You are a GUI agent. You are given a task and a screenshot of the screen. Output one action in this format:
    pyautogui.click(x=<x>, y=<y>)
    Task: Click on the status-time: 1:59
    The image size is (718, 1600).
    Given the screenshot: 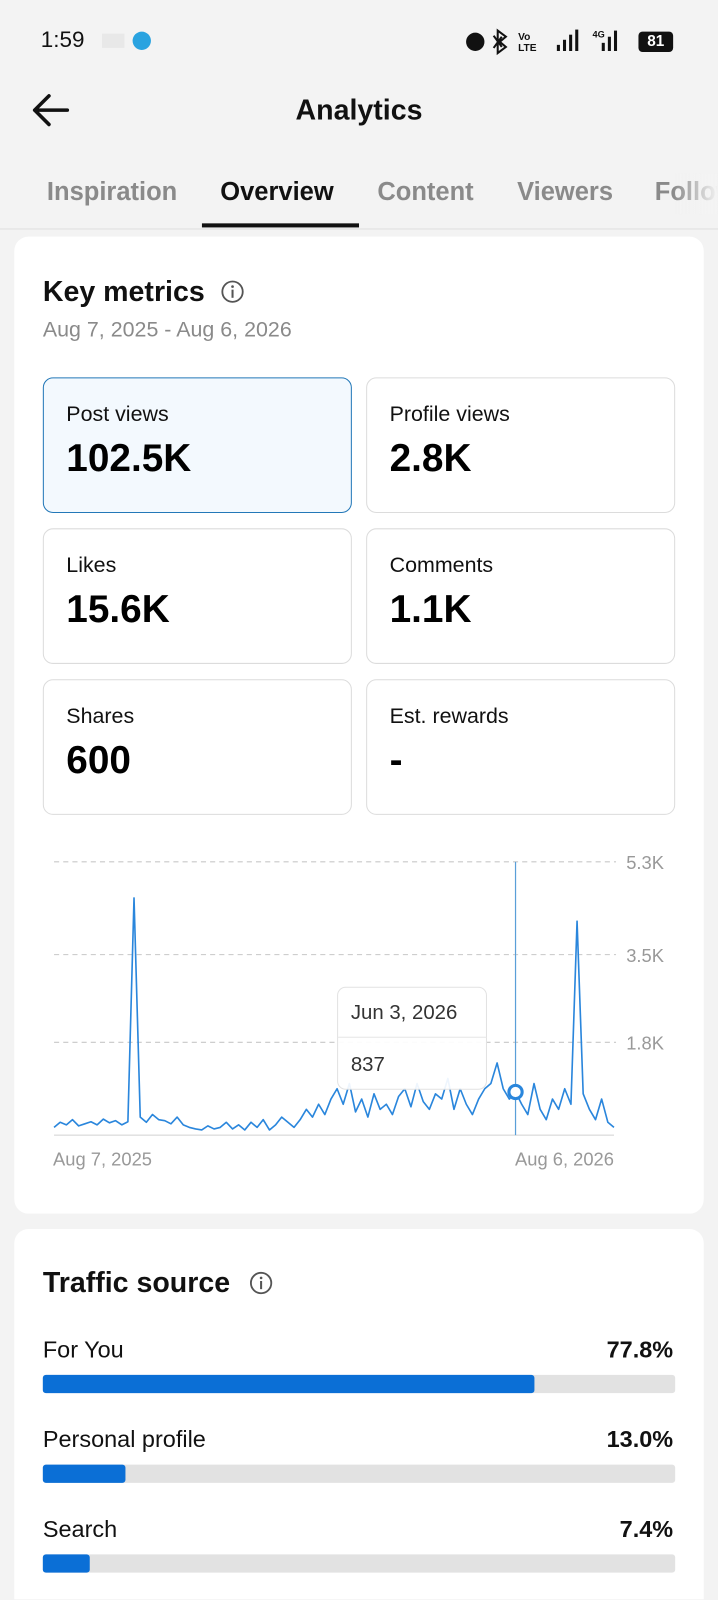 What is the action you would take?
    pyautogui.click(x=62, y=39)
    